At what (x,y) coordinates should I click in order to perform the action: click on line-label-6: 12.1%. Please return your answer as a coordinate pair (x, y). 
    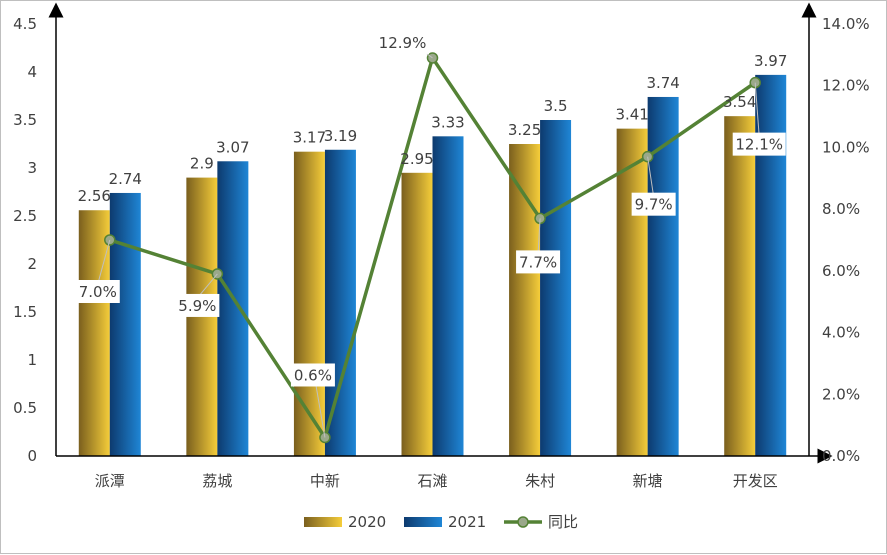
    Looking at the image, I should click on (759, 145).